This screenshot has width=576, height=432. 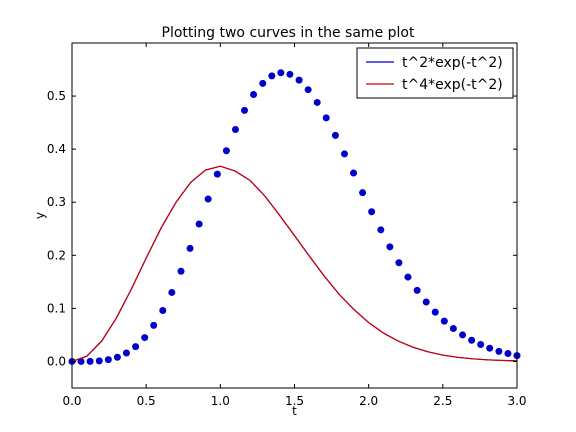 I want to click on legend-label-2: t^4*exp(-t^2), so click(x=452, y=85).